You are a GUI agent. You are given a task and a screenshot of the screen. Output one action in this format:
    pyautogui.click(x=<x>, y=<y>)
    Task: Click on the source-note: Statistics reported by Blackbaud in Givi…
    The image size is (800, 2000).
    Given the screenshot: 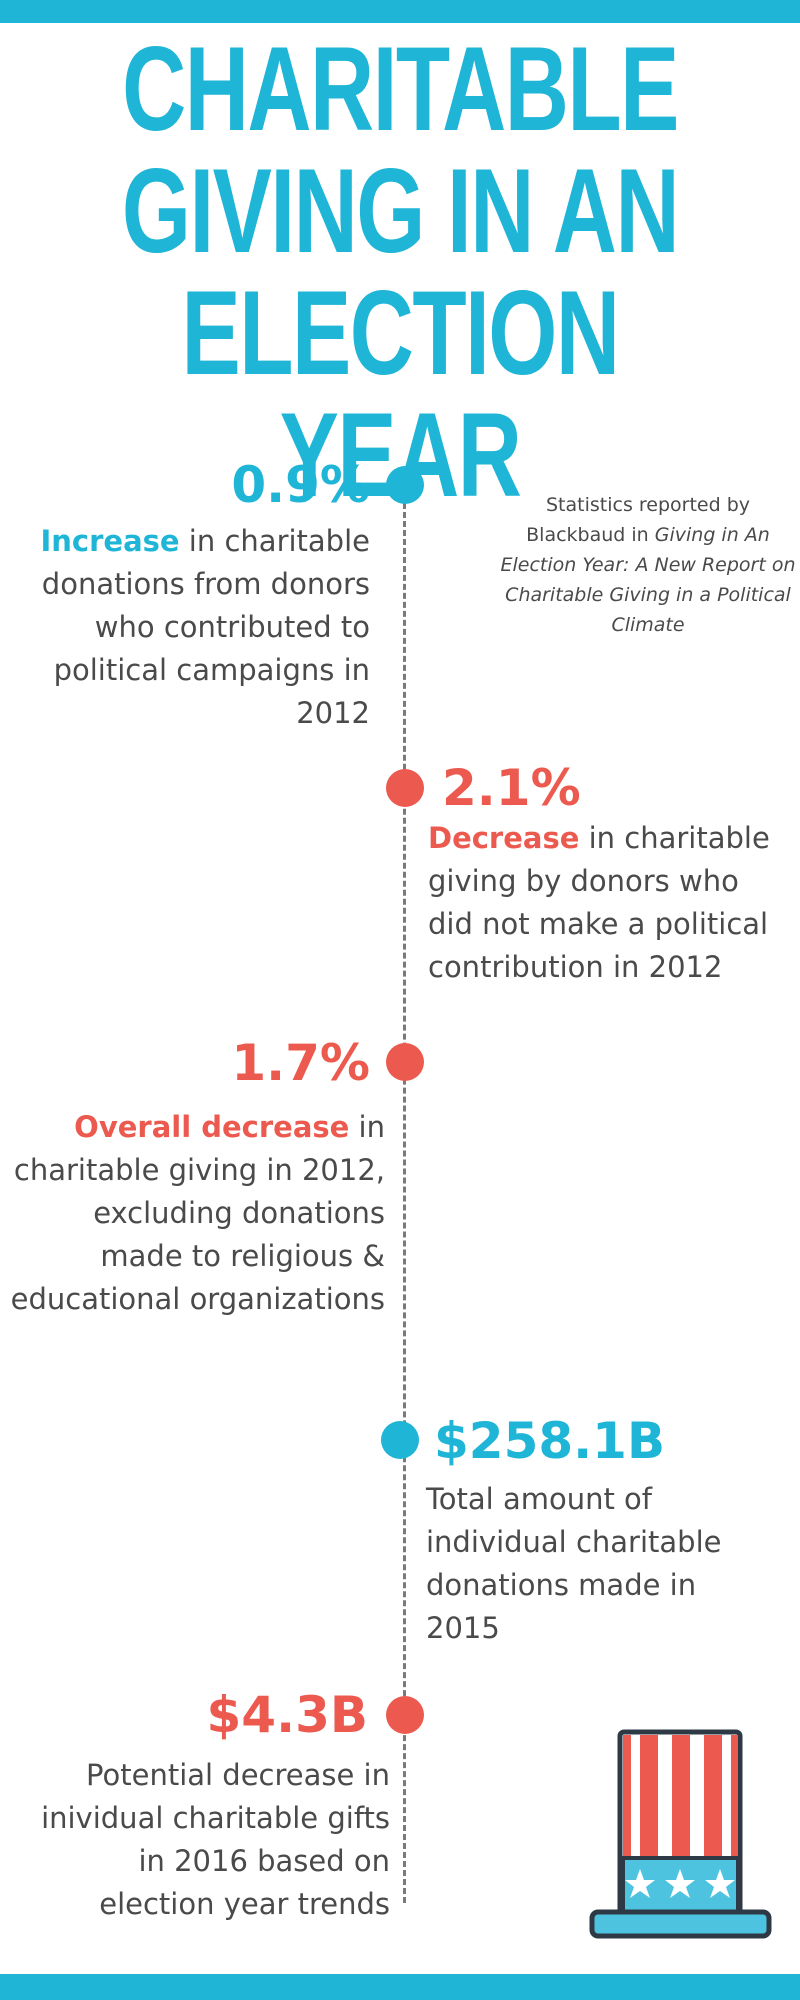 What is the action you would take?
    pyautogui.click(x=648, y=565)
    